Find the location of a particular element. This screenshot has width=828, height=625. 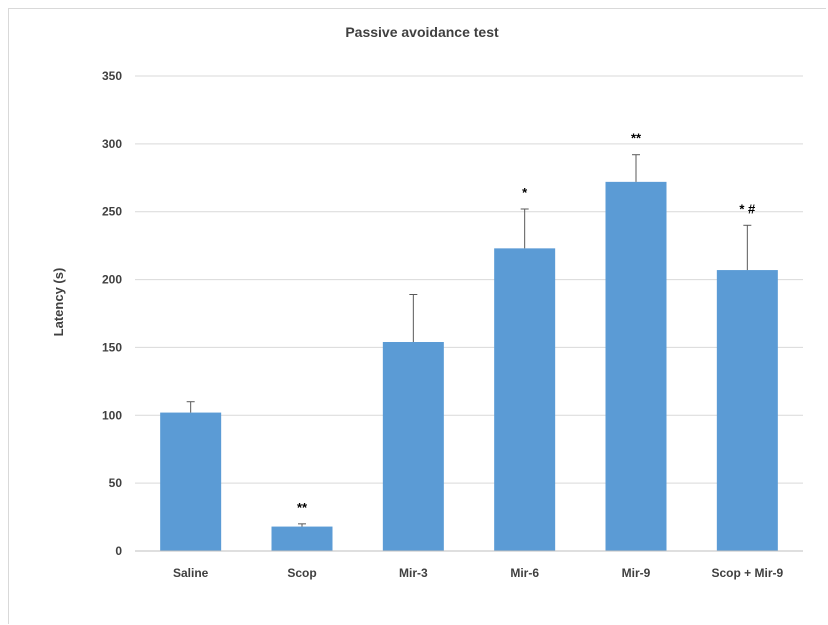

significance-label: * is located at coordinates (525, 192).